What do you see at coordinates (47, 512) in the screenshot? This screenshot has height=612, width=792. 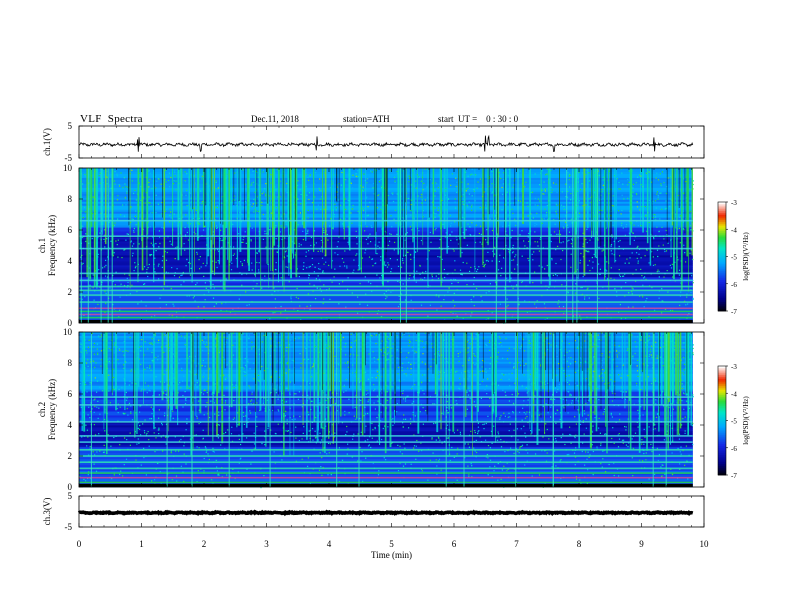 I see `y-axis-label: ch.3(V)` at bounding box center [47, 512].